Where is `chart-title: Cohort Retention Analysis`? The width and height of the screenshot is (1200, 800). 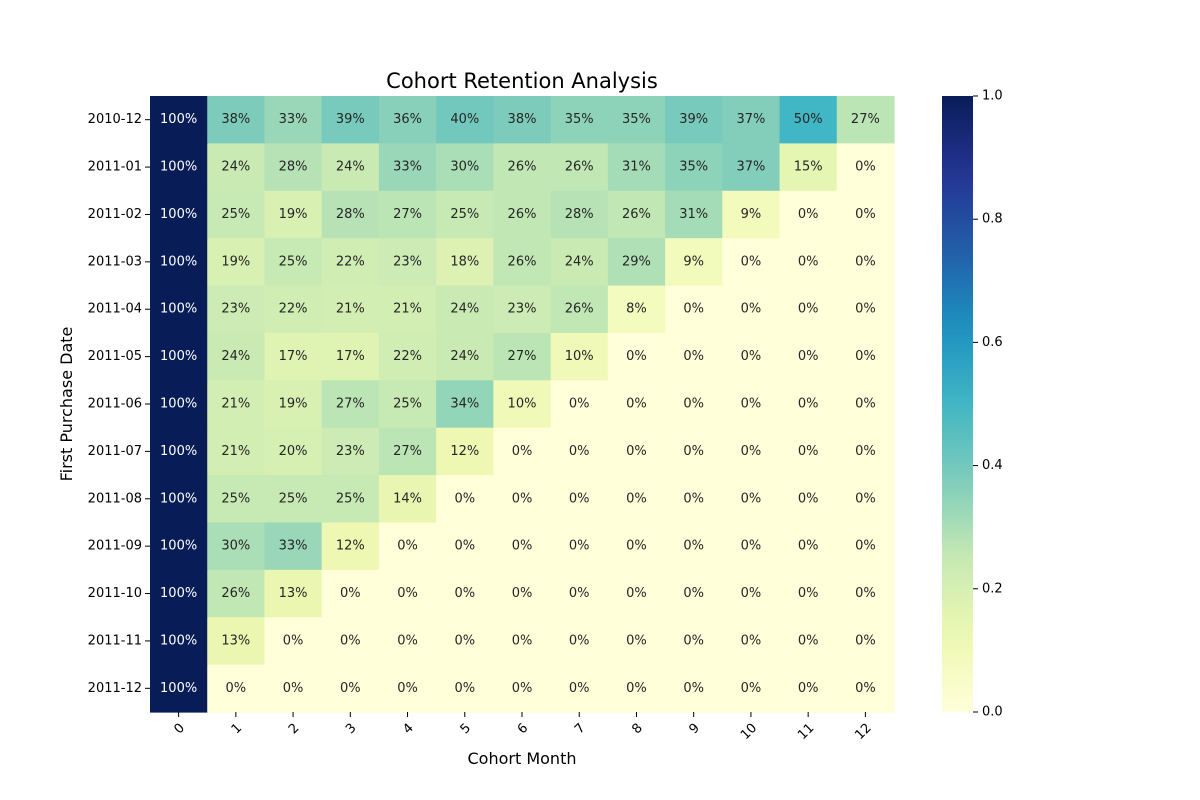 chart-title: Cohort Retention Analysis is located at coordinates (522, 81).